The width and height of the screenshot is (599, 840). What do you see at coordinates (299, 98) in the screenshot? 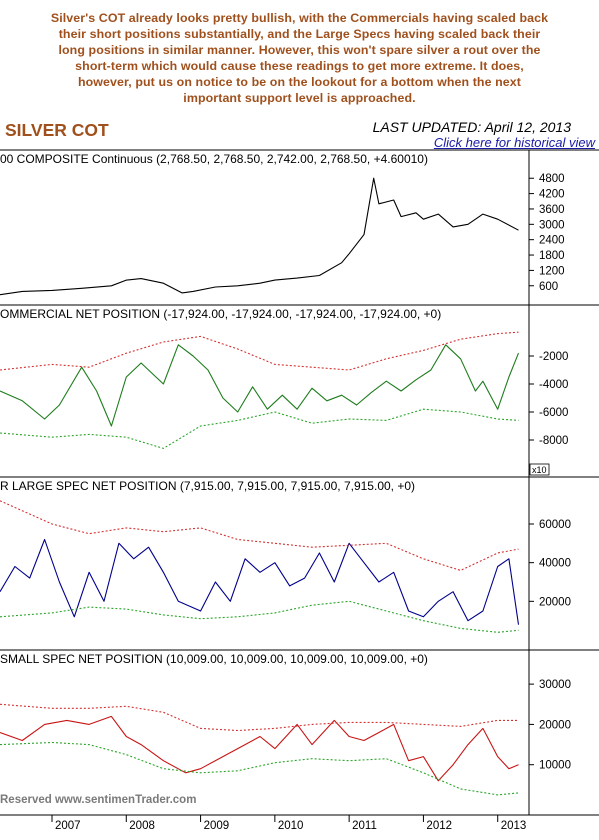
I see `caption-line: important support level is approached.` at bounding box center [299, 98].